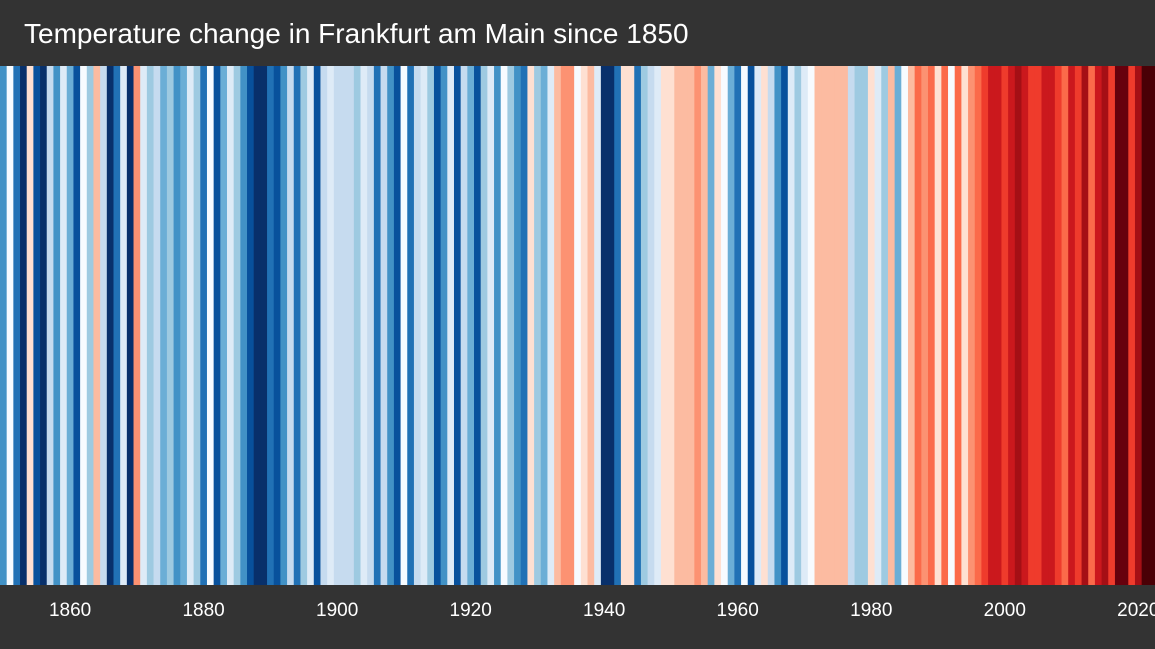  I want to click on stripe-1979, so click(865, 325).